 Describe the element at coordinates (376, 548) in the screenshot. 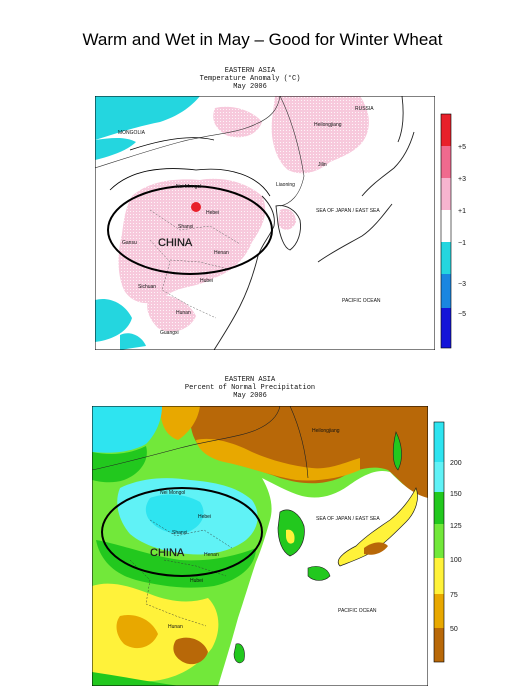

I see `japan-dry-spot` at that location.